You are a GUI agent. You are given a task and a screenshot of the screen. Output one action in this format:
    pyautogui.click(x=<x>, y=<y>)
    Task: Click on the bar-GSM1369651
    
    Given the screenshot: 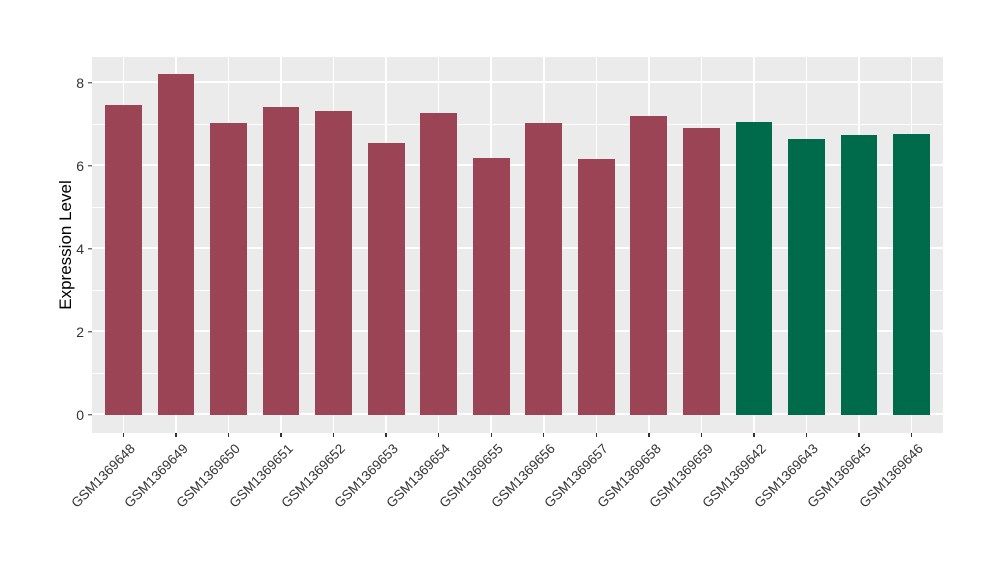 What is the action you would take?
    pyautogui.click(x=281, y=260)
    